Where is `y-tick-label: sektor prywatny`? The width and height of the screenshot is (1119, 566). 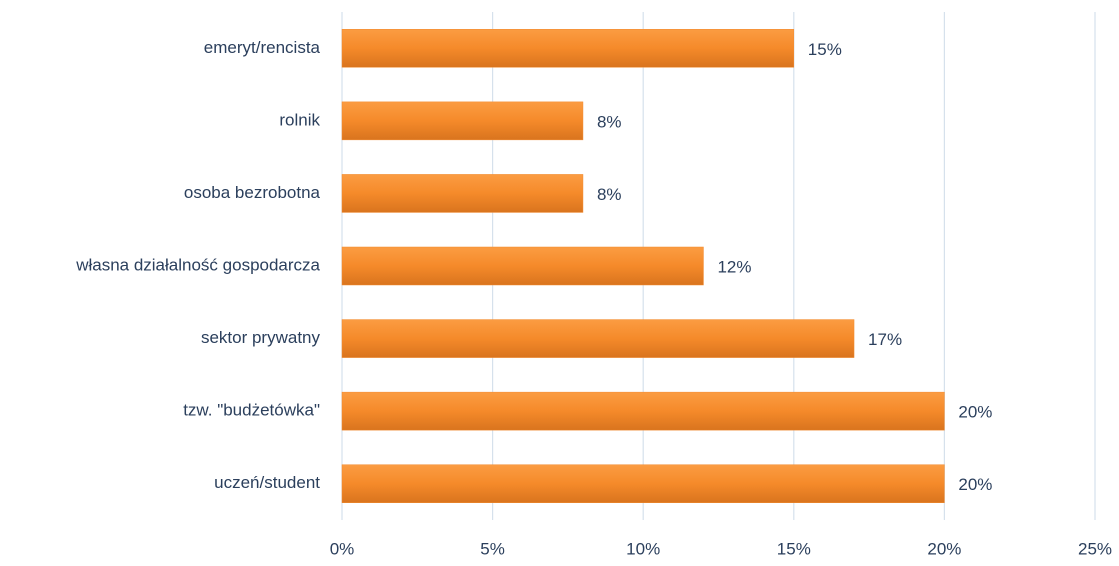 y-tick-label: sektor prywatny is located at coordinates (261, 337).